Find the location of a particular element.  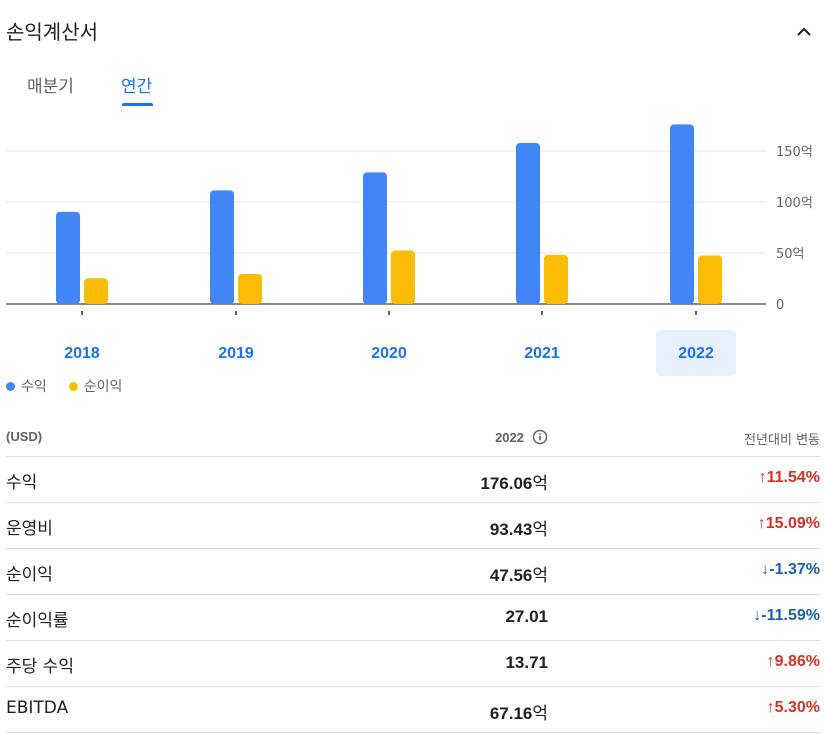

income-statement-header: 손익계산서 is located at coordinates (413, 31).